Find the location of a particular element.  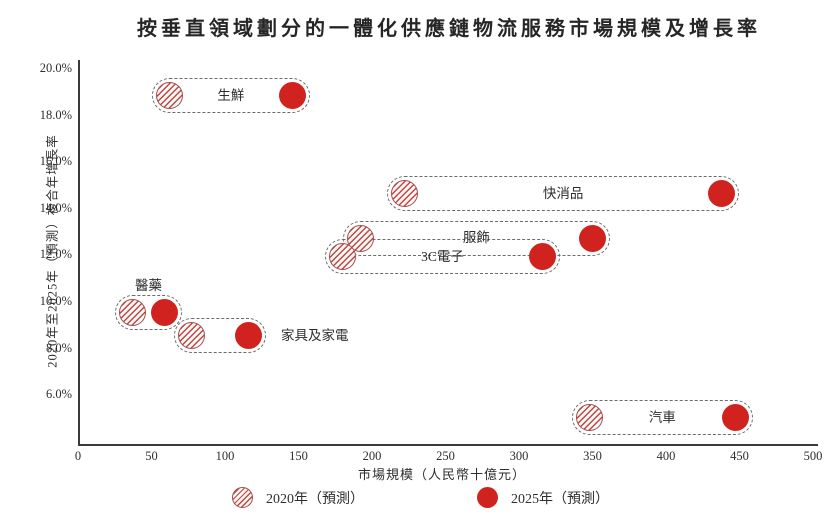

x-tick-label: 450 is located at coordinates (739, 456).